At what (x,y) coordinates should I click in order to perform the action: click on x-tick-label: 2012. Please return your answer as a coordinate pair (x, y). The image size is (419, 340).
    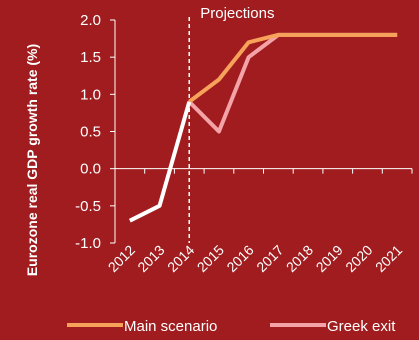
    Looking at the image, I should click on (121, 258).